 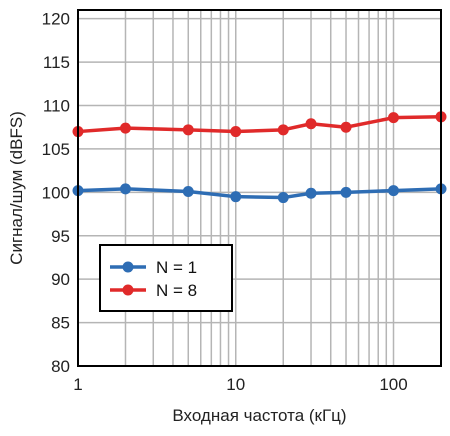 I want to click on y-tick-label: 80, so click(x=60, y=366).